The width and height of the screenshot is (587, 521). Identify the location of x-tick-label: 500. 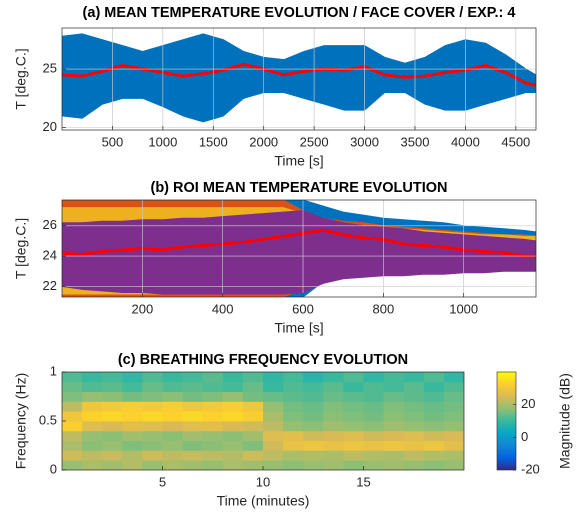
(113, 141).